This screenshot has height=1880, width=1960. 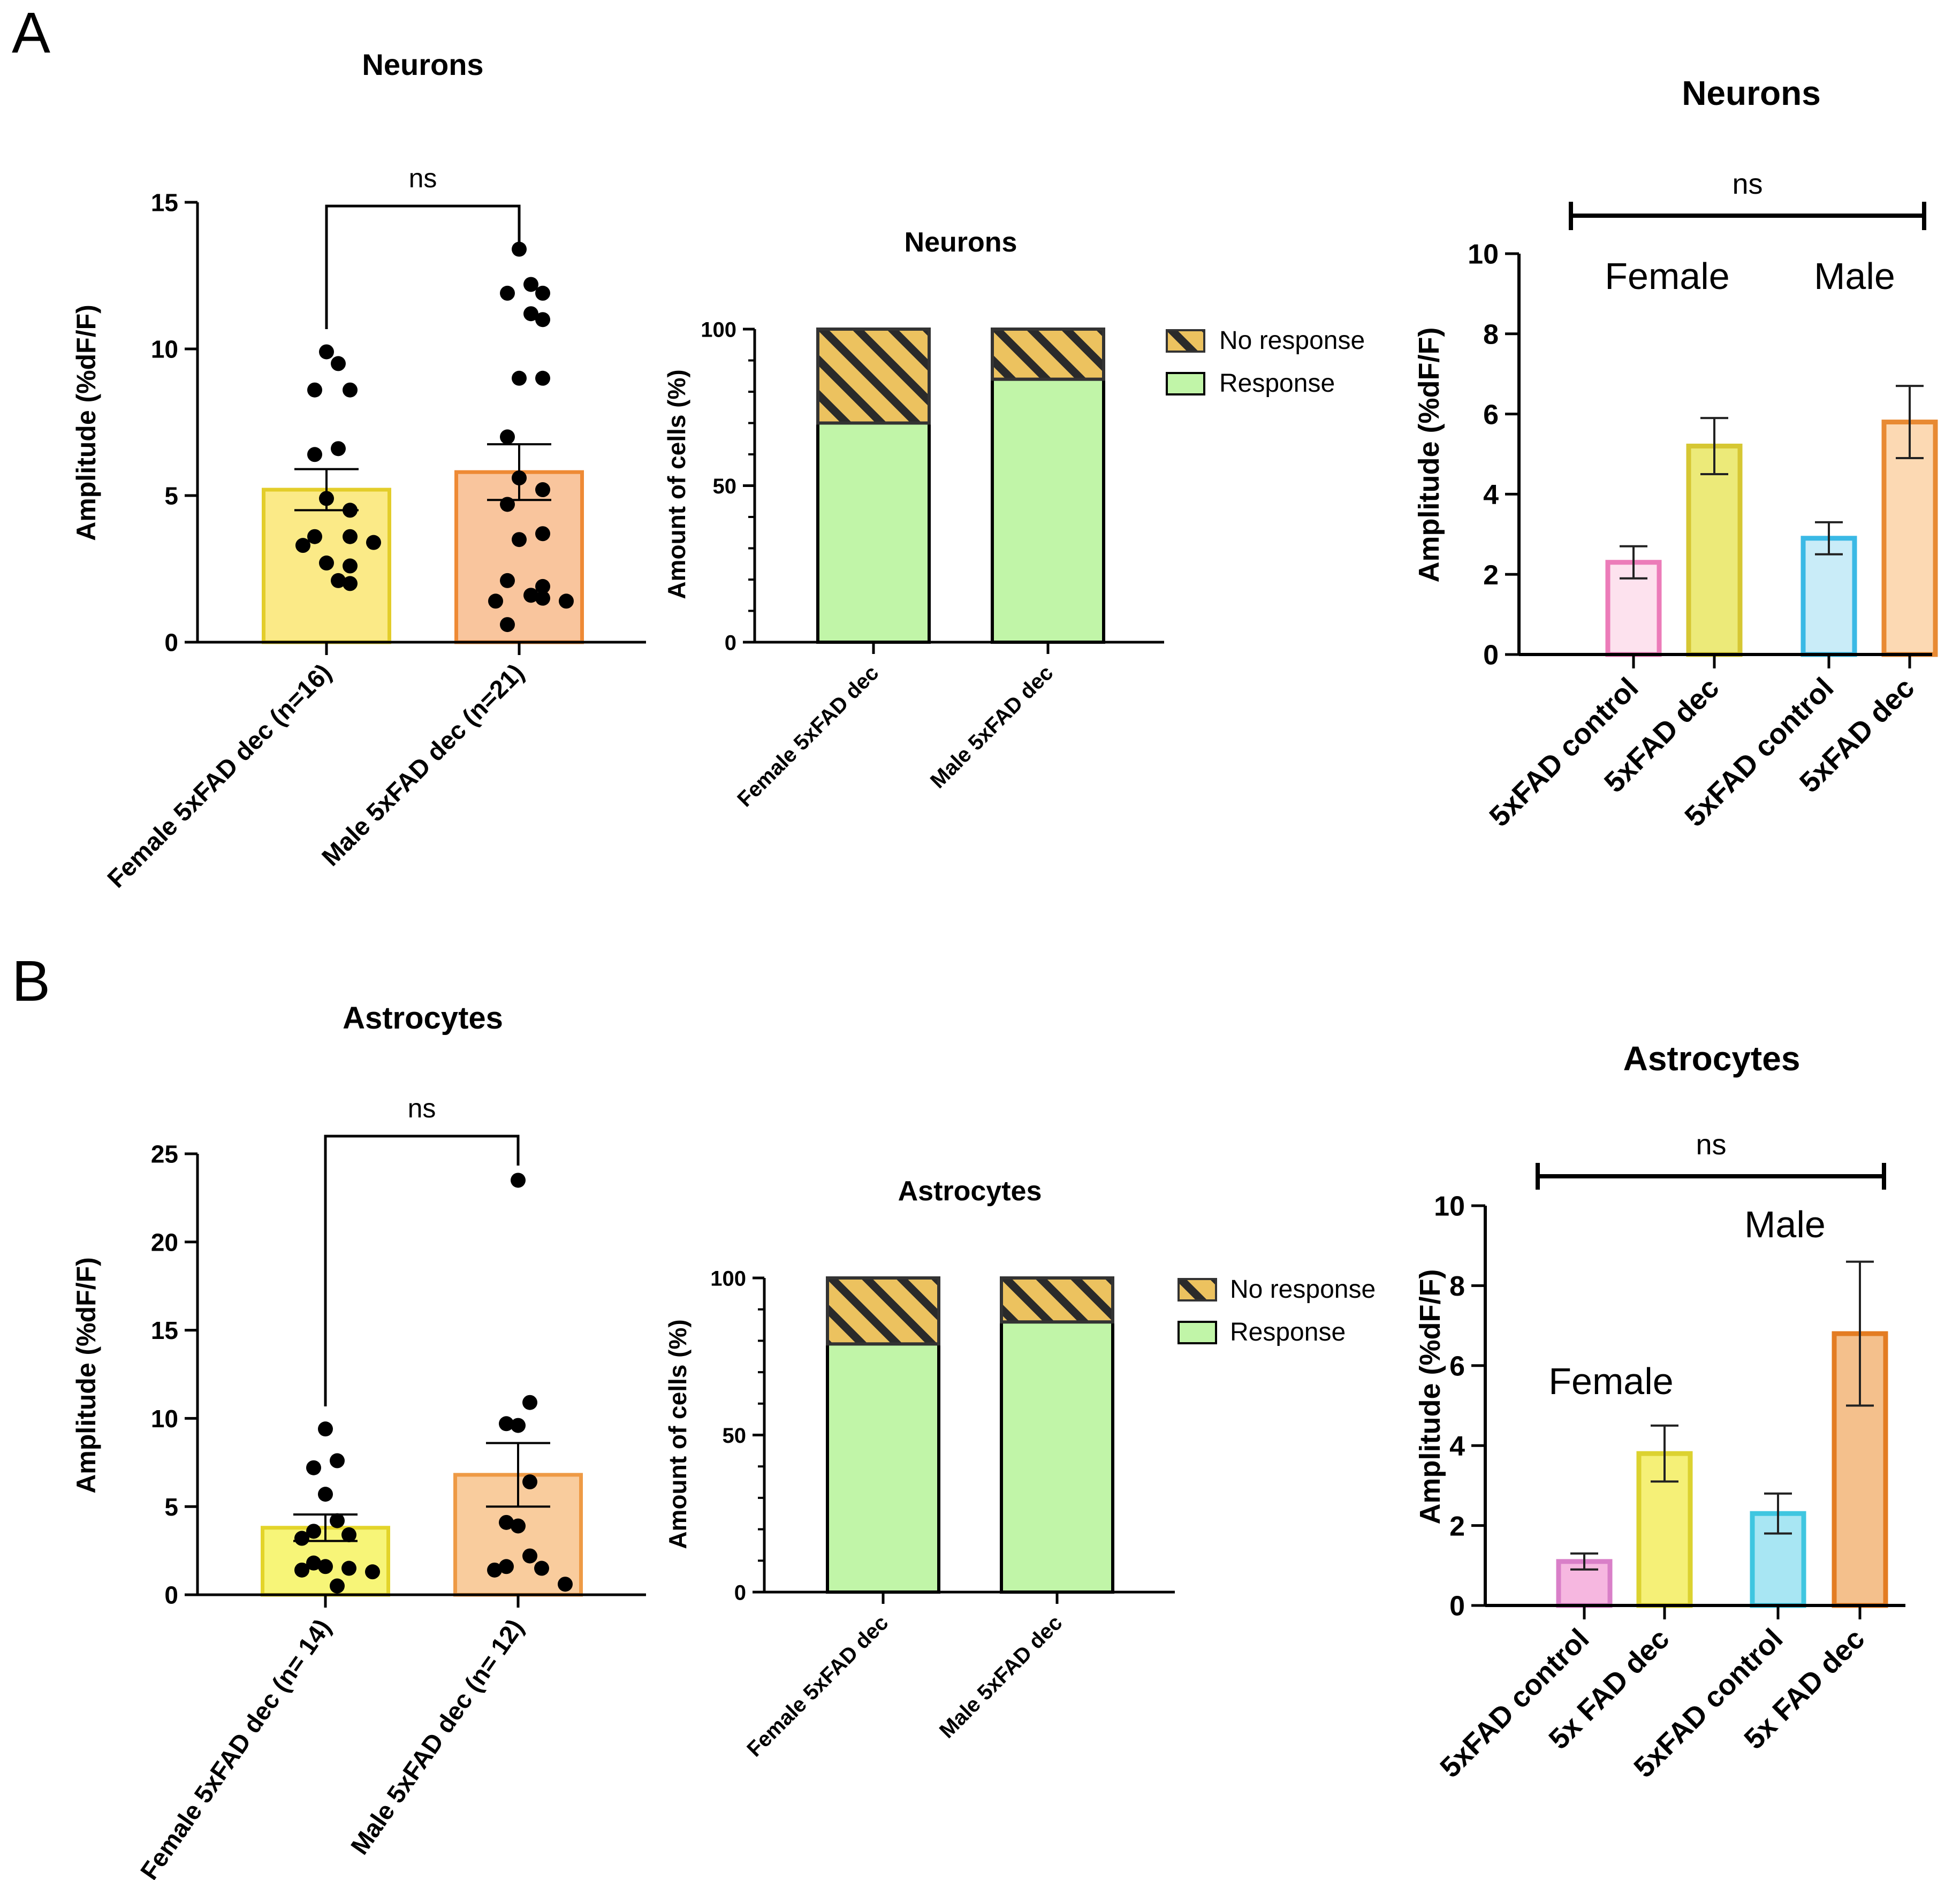 What do you see at coordinates (970, 1192) in the screenshot?
I see `chart-b2-title: Astrocytes` at bounding box center [970, 1192].